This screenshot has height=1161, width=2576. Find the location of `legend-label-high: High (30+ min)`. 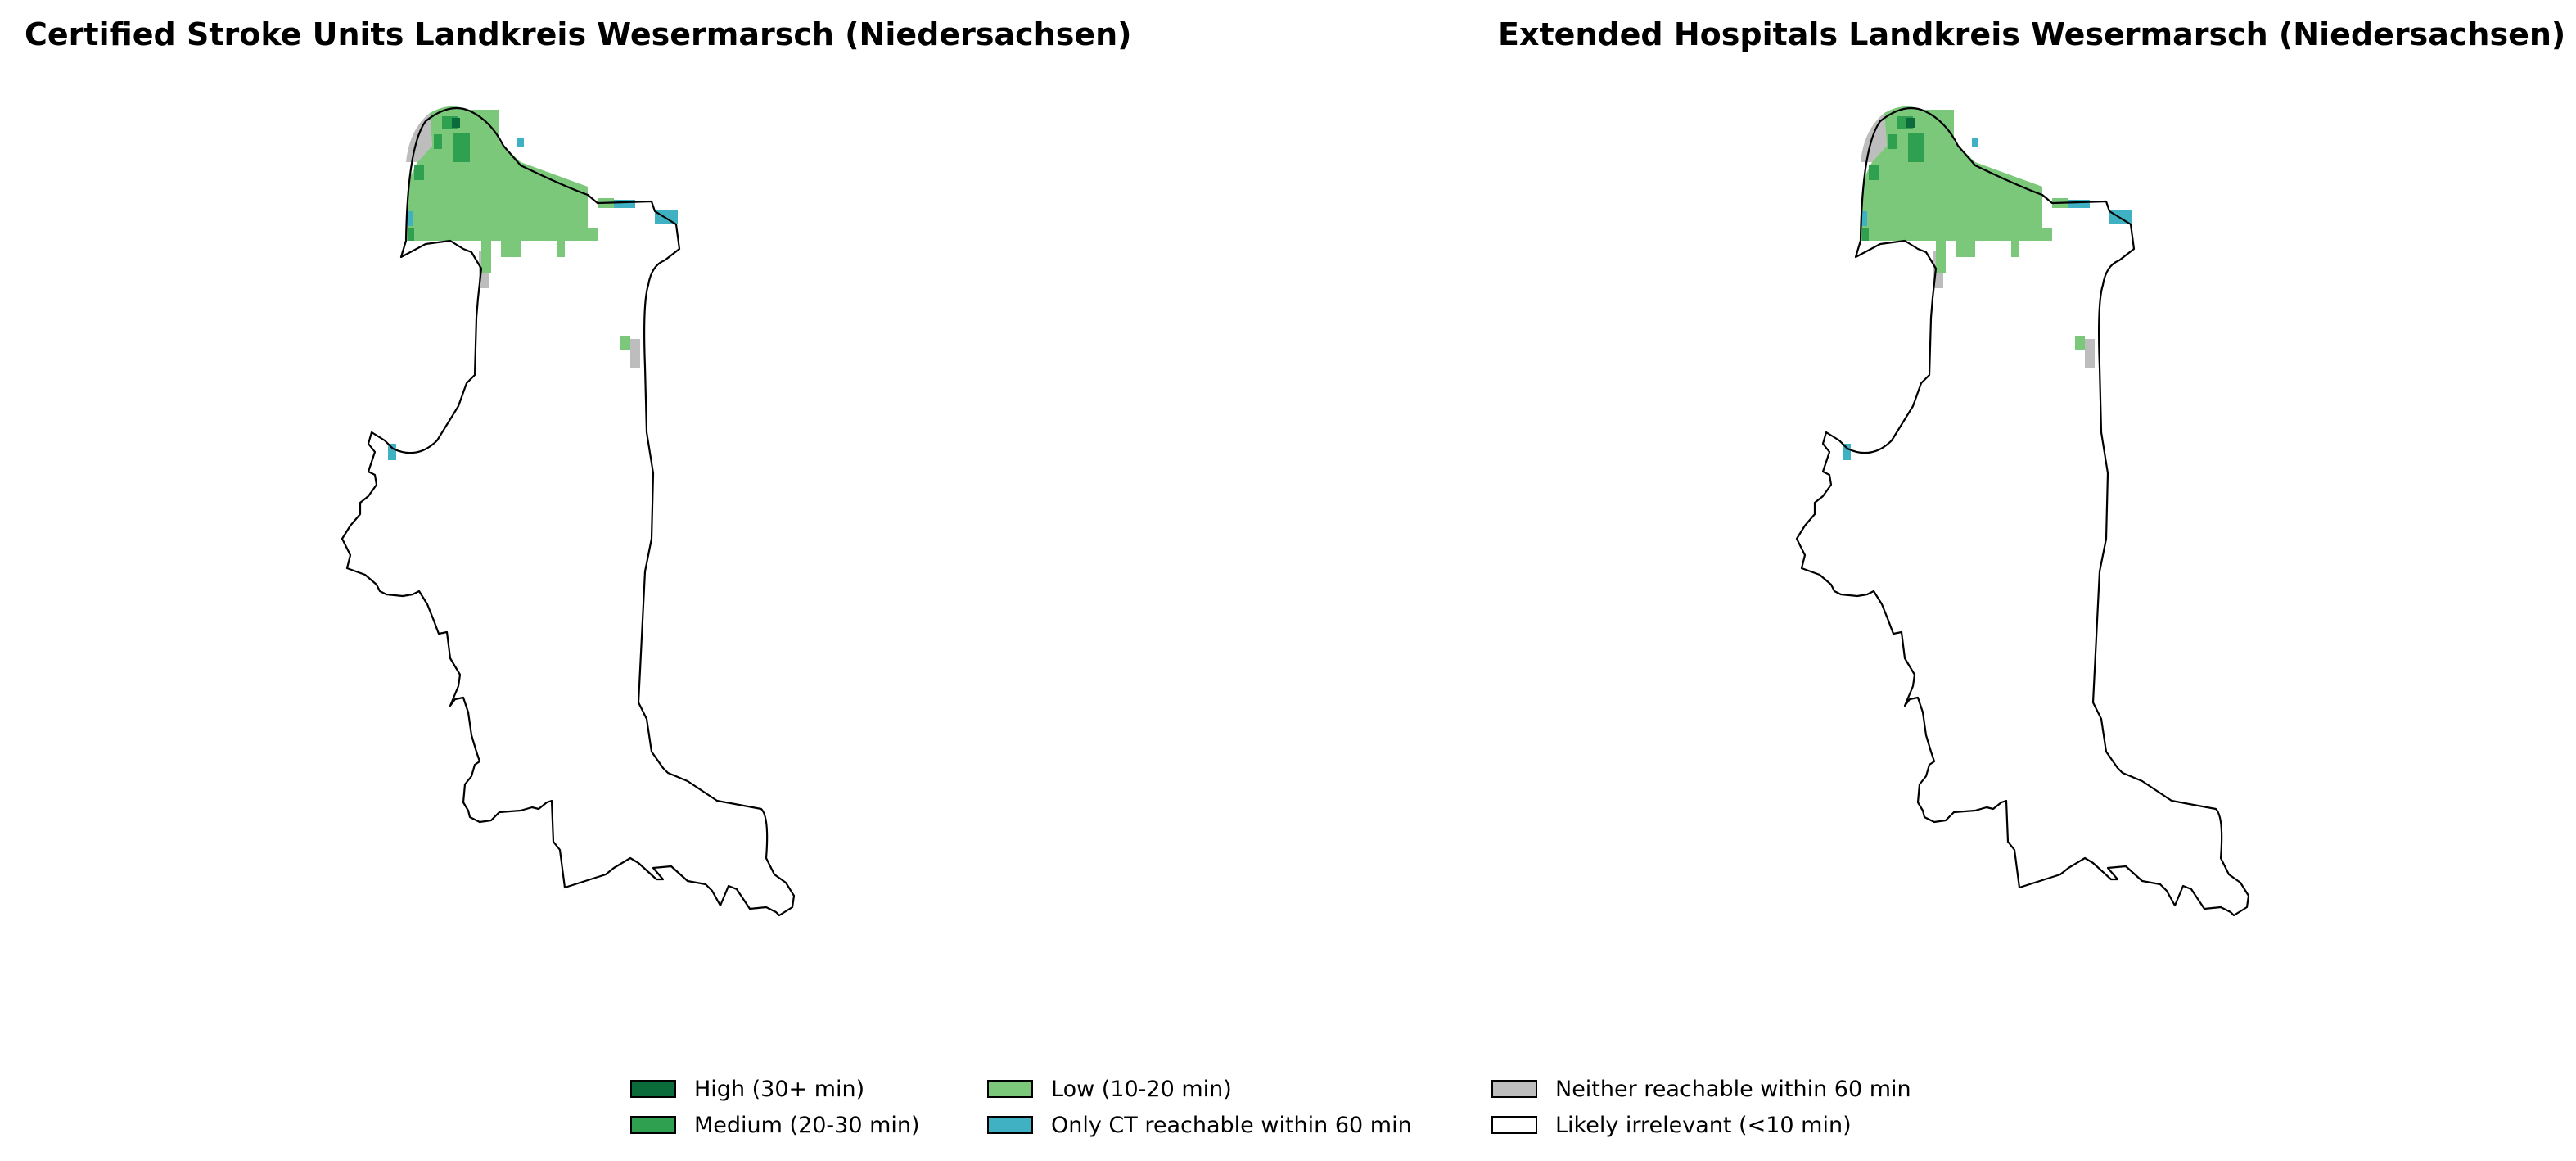

legend-label-high: High (30+ min) is located at coordinates (779, 1089).